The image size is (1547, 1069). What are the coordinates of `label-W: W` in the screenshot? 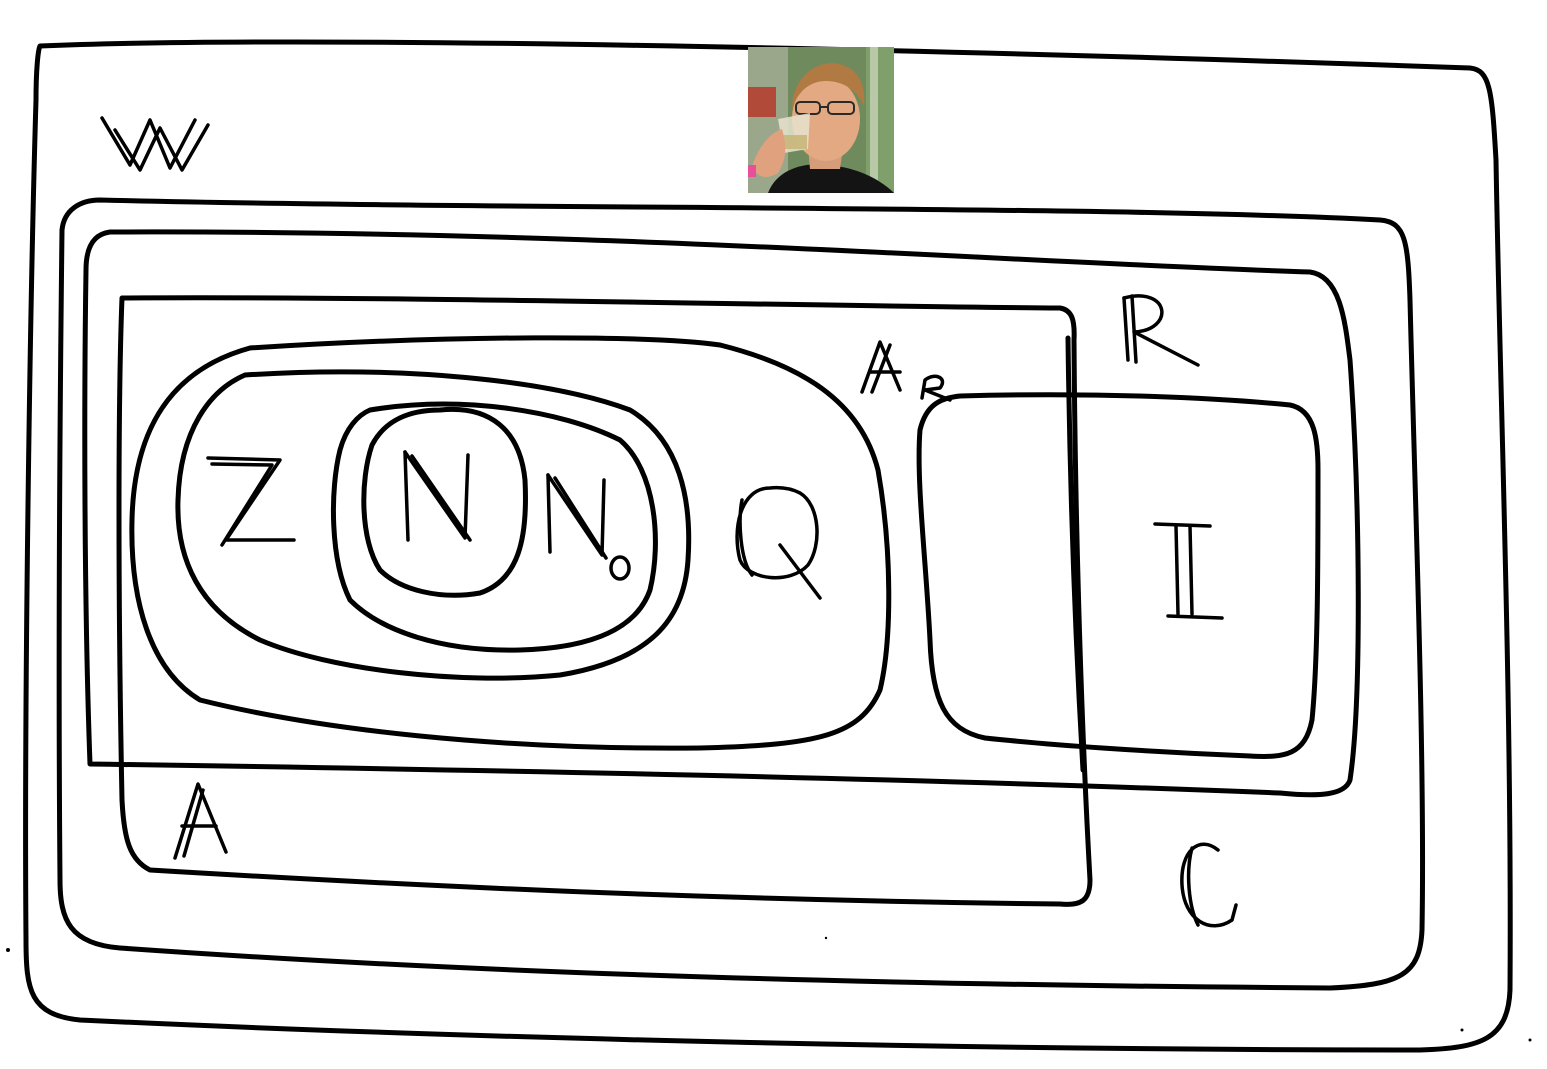 It's located at (155, 144).